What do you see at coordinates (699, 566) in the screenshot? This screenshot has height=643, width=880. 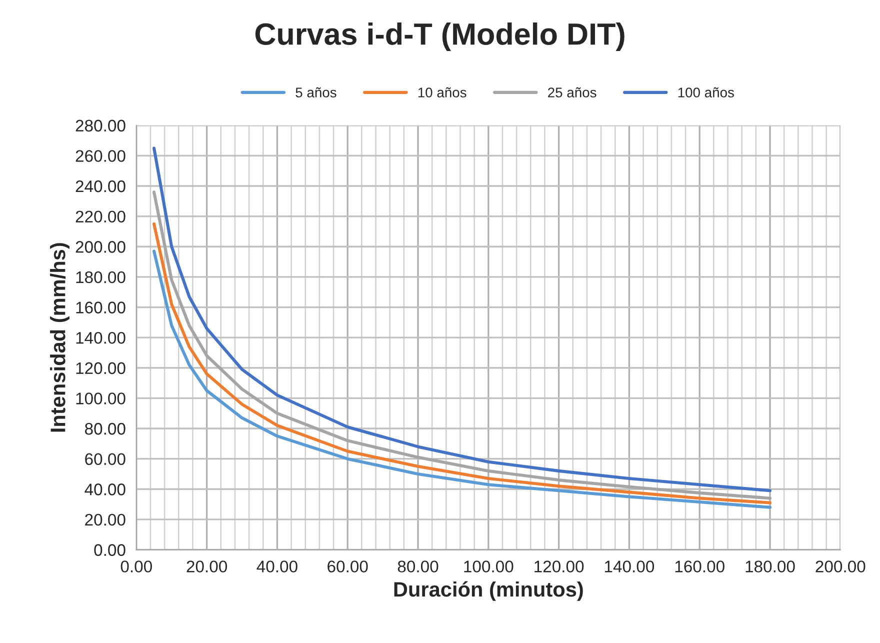 I see `x-tick-label: 160.00` at bounding box center [699, 566].